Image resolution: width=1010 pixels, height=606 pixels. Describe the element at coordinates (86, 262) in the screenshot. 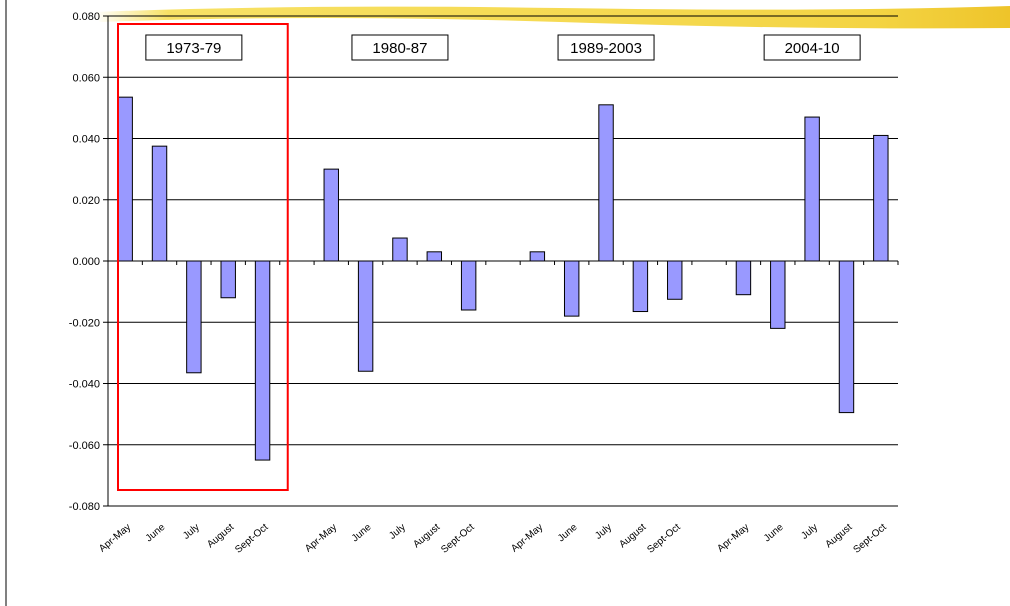

I see `y-tick-label: 0.000` at that location.